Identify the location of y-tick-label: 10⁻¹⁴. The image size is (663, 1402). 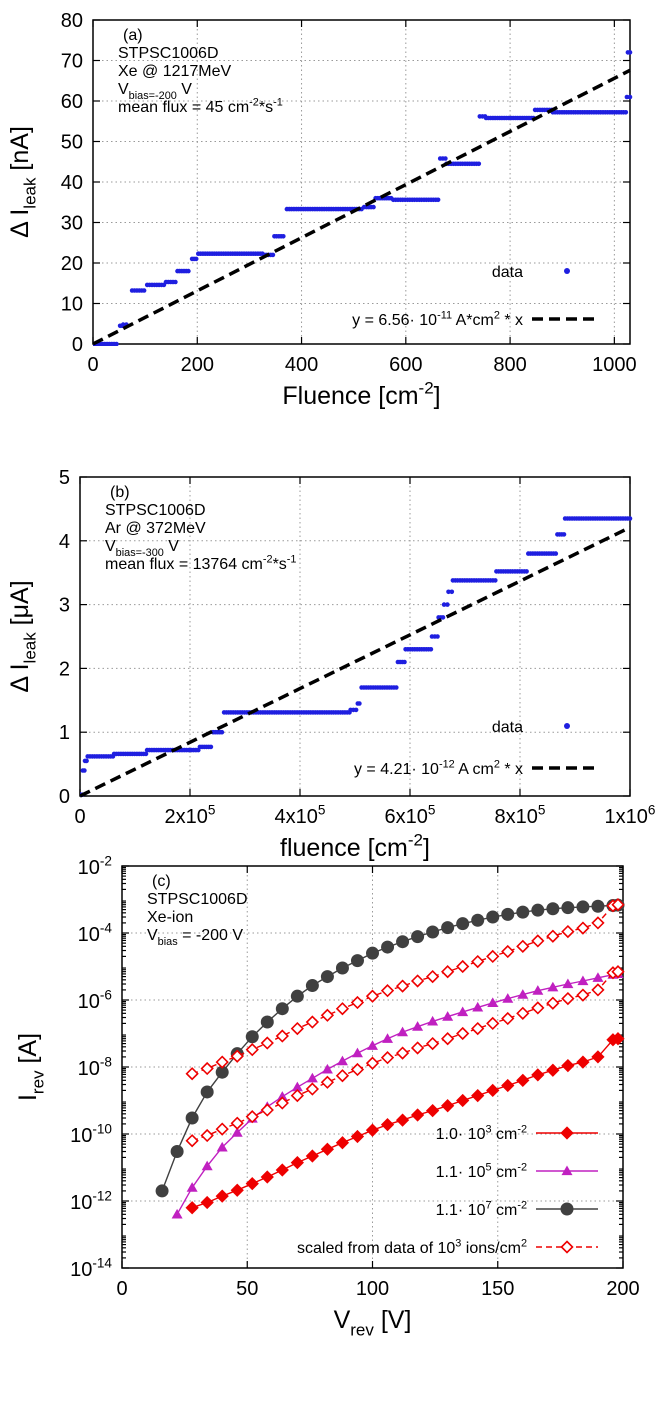
(91, 1268).